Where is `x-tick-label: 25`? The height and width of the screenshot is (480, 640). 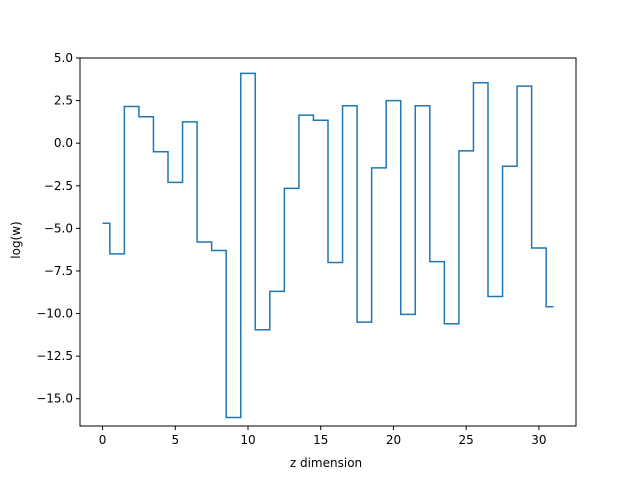 x-tick-label: 25 is located at coordinates (466, 440).